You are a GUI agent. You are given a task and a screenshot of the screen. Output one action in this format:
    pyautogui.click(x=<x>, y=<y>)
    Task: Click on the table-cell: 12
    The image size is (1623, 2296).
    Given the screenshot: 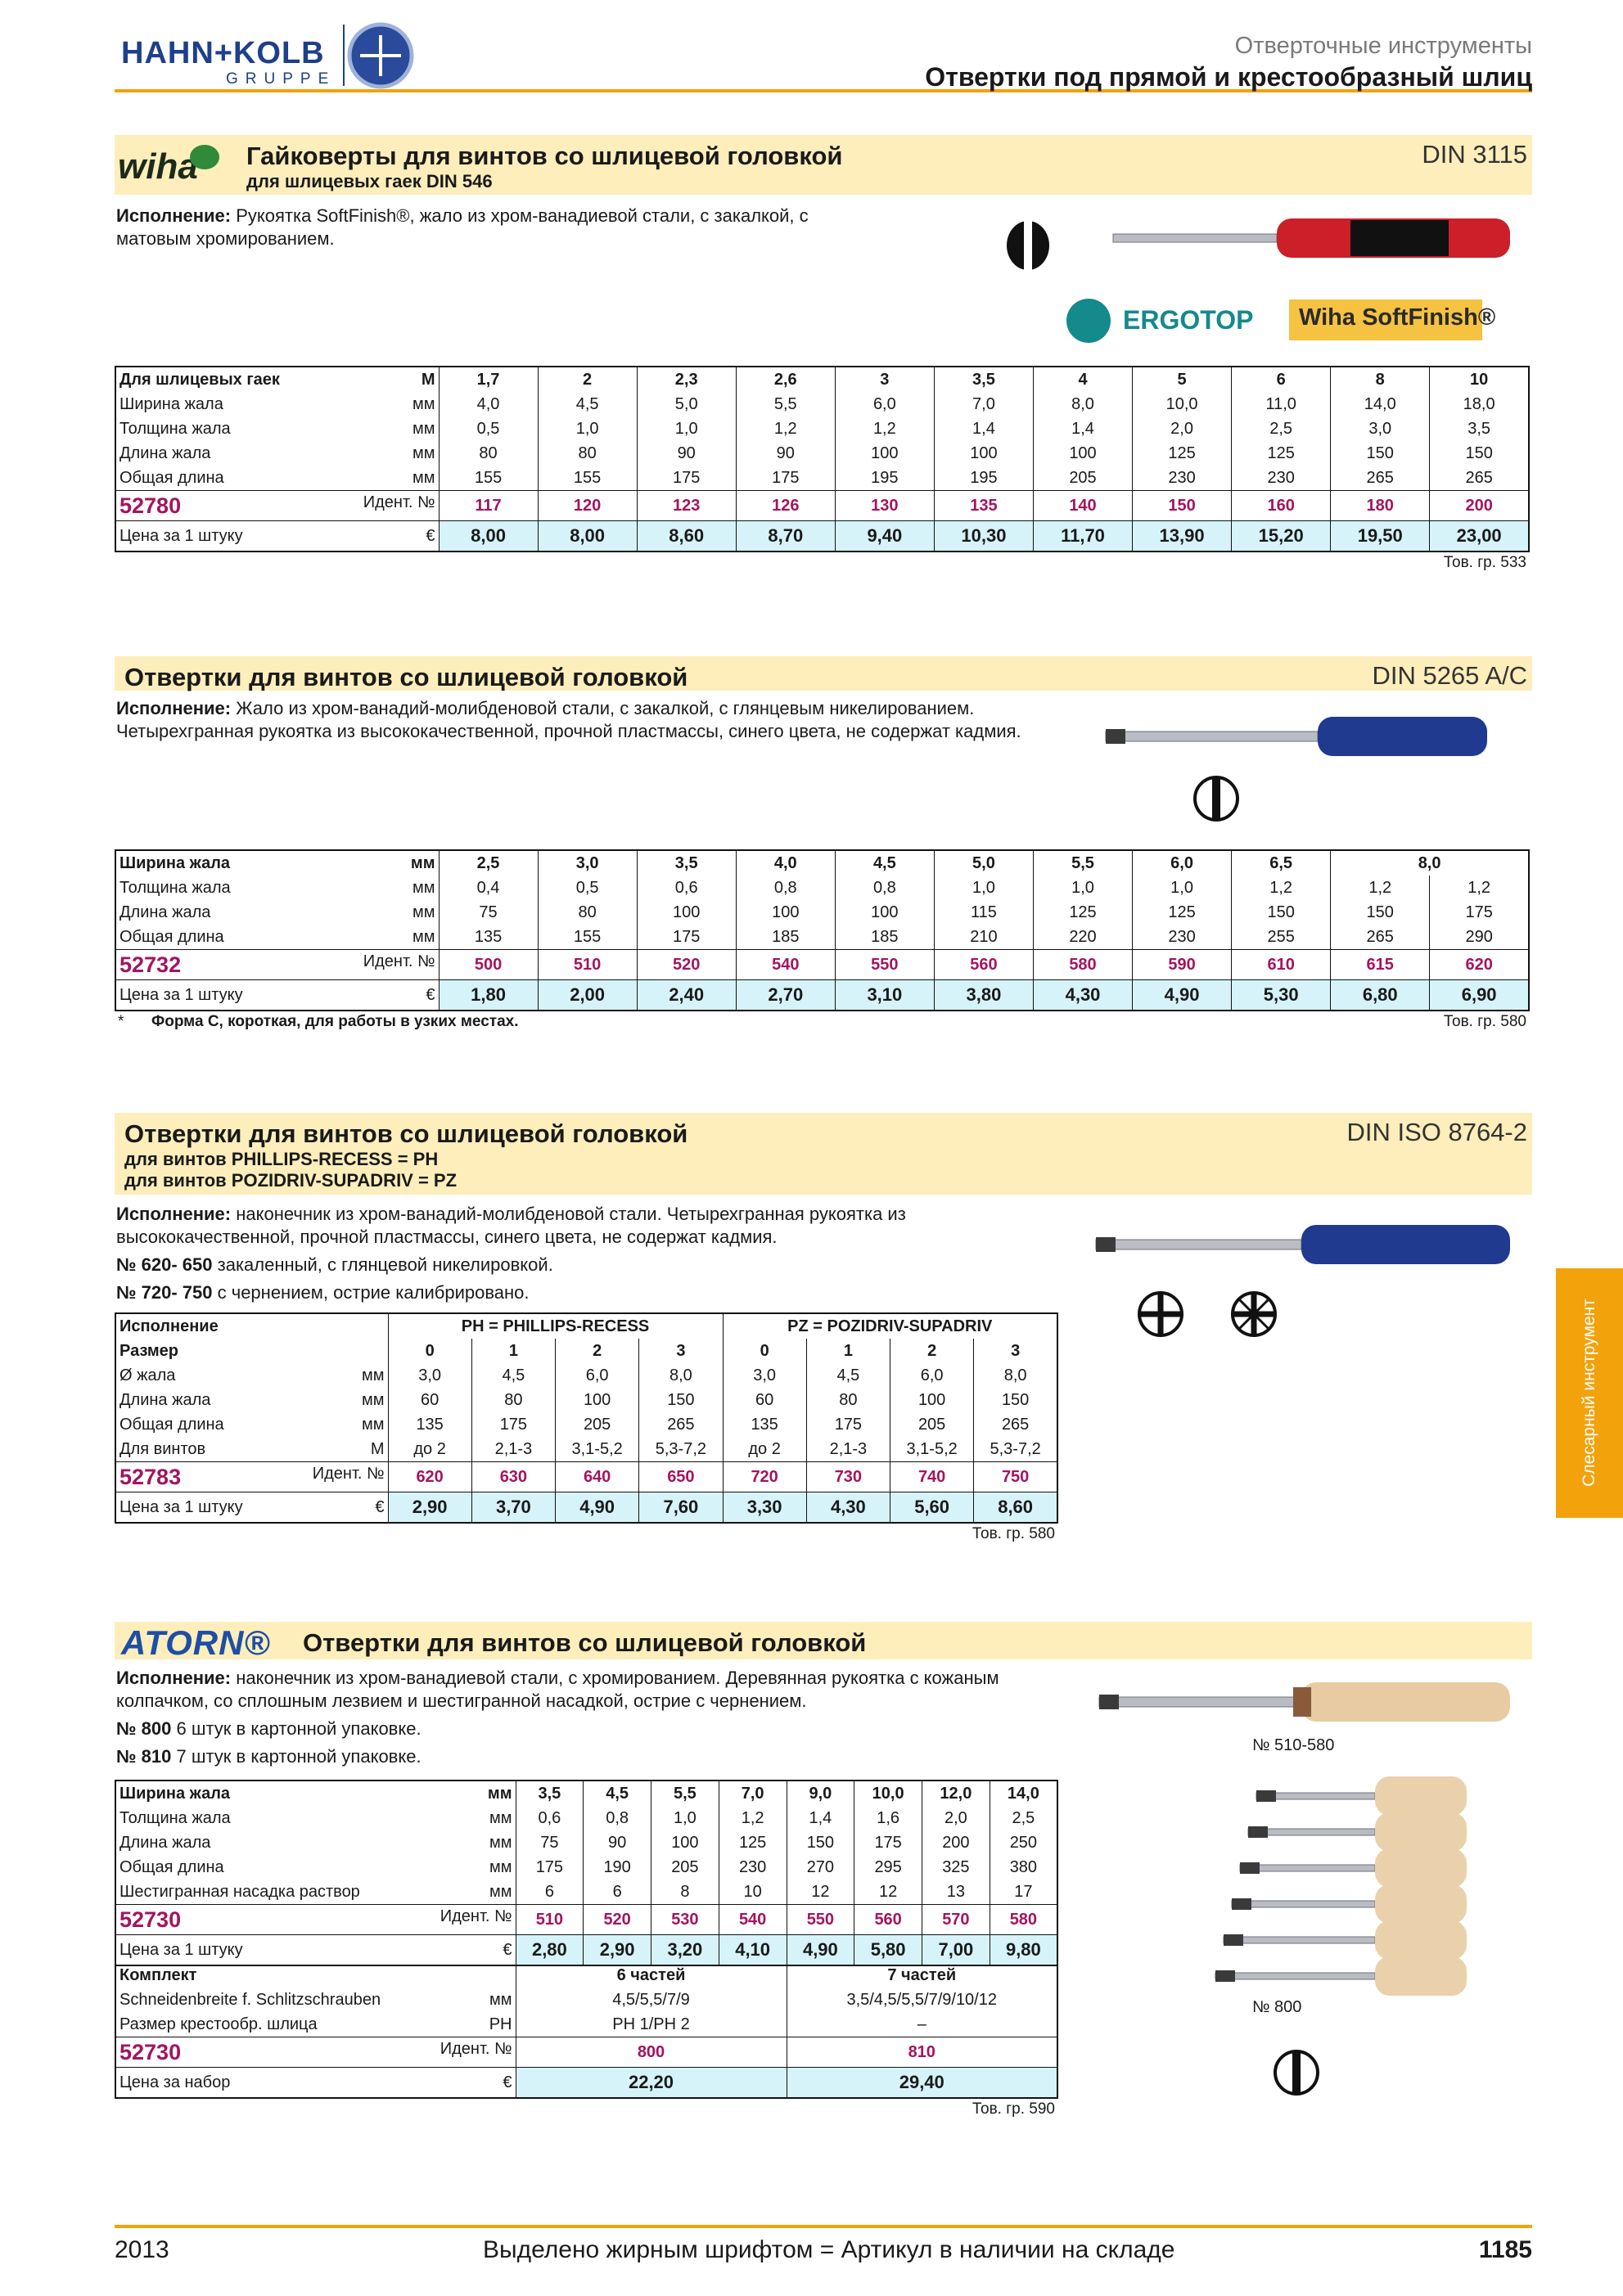 What is the action you would take?
    pyautogui.click(x=820, y=1892)
    